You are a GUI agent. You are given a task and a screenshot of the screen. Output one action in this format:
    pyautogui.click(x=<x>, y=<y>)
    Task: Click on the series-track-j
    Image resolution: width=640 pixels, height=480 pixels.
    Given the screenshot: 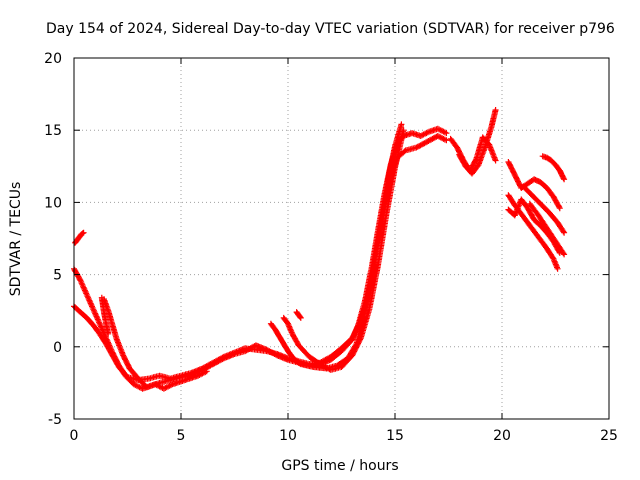 What is the action you would take?
    pyautogui.click(x=477, y=142)
    